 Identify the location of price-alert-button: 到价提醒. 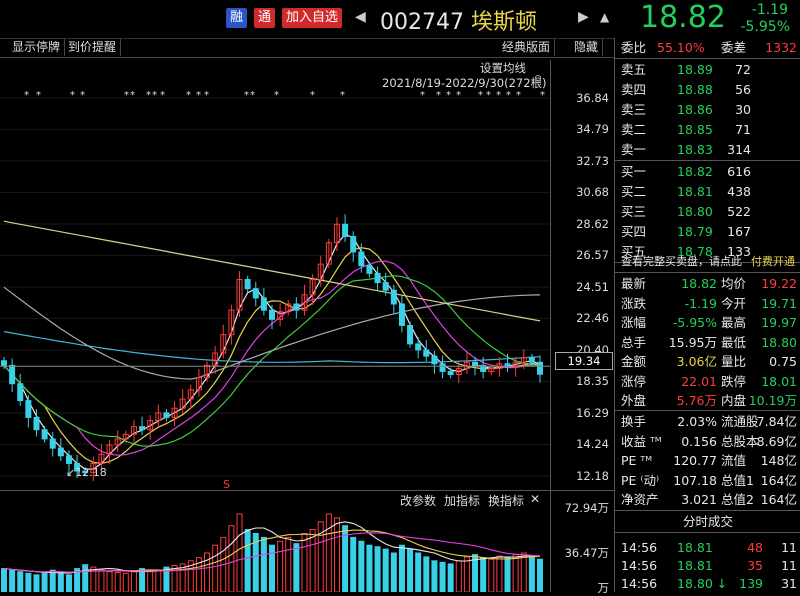
(93, 47).